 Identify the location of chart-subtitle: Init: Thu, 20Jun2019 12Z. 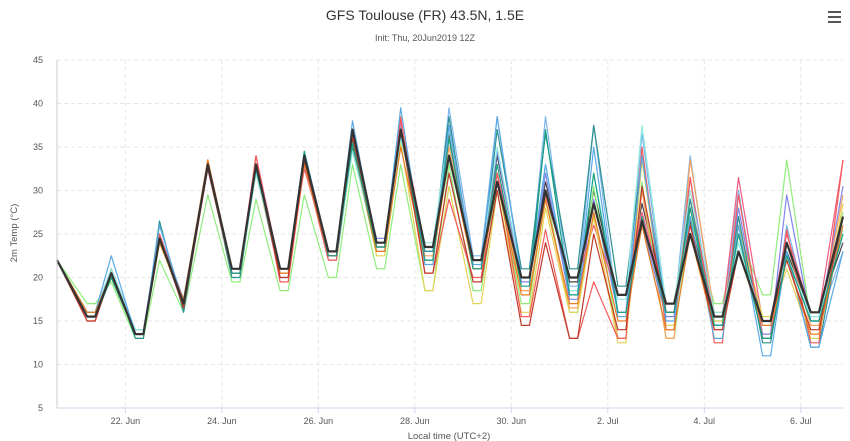
(425, 38).